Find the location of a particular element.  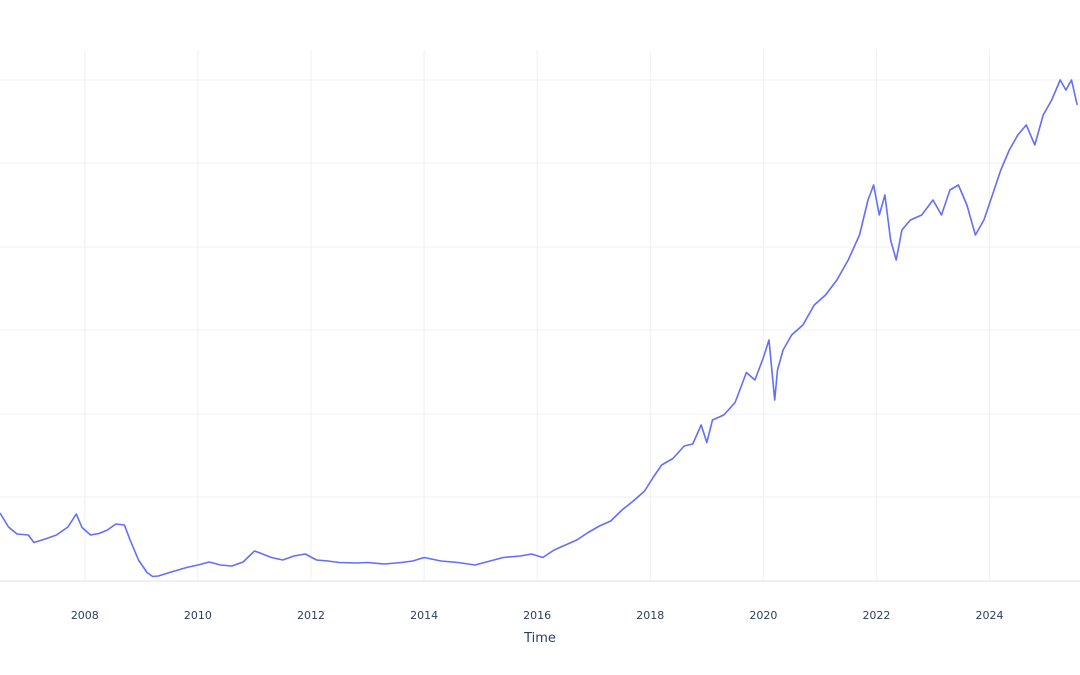

x-tick-label: 2014 is located at coordinates (424, 615).